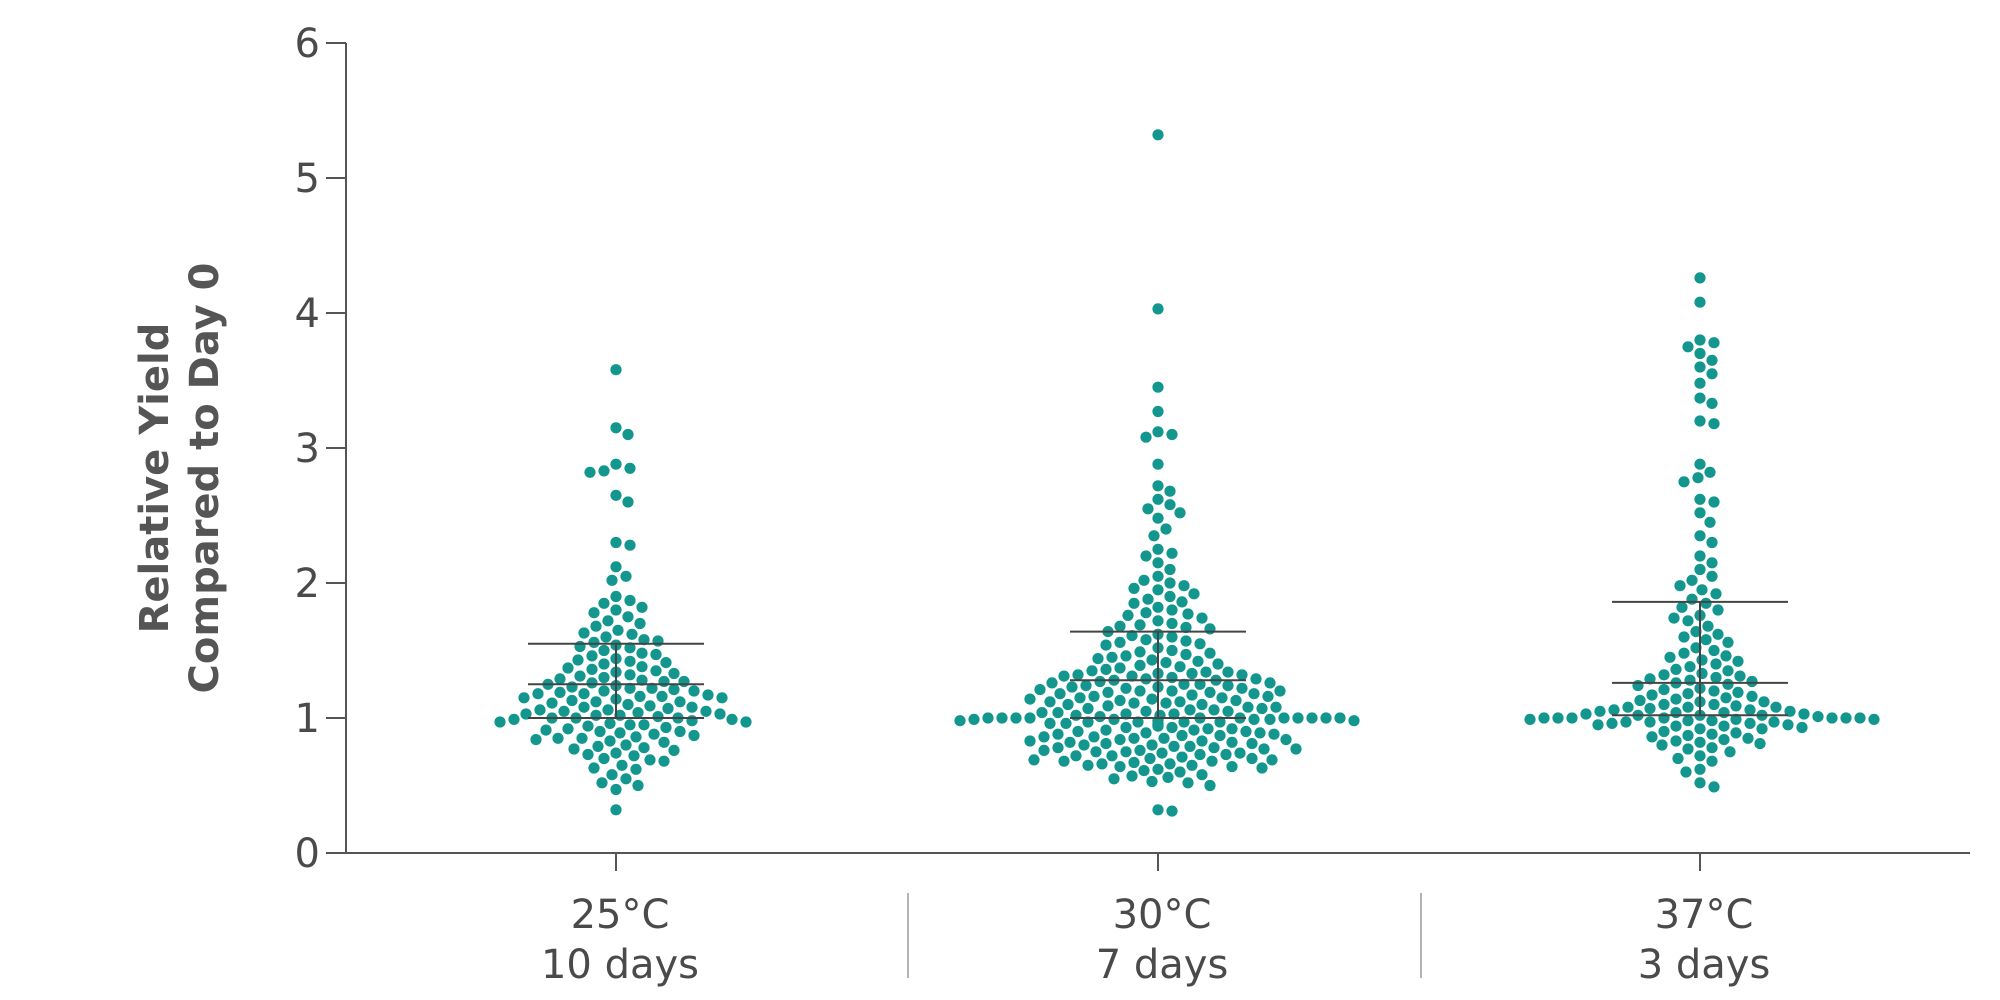 This screenshot has width=2000, height=1000. Describe the element at coordinates (180, 478) in the screenshot. I see `y-axis-title-lines: Relative Yield Compared to Day 0` at that location.